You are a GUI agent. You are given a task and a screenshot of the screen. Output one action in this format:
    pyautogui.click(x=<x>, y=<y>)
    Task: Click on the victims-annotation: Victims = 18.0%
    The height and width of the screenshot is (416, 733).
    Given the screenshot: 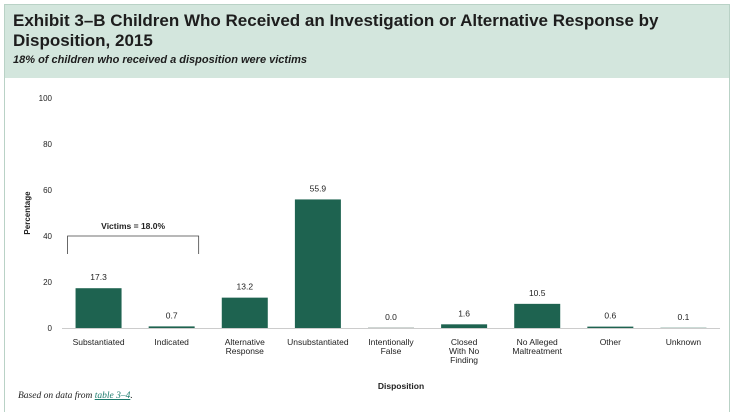 What is the action you would take?
    pyautogui.click(x=133, y=226)
    